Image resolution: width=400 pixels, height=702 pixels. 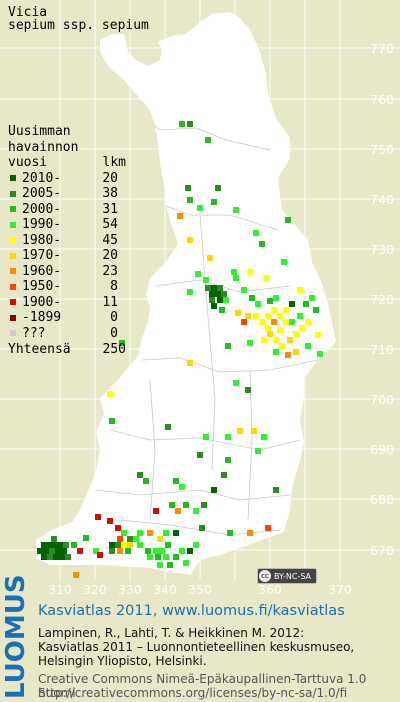 I want to click on legend-row-label: 1960-, so click(x=42, y=271).